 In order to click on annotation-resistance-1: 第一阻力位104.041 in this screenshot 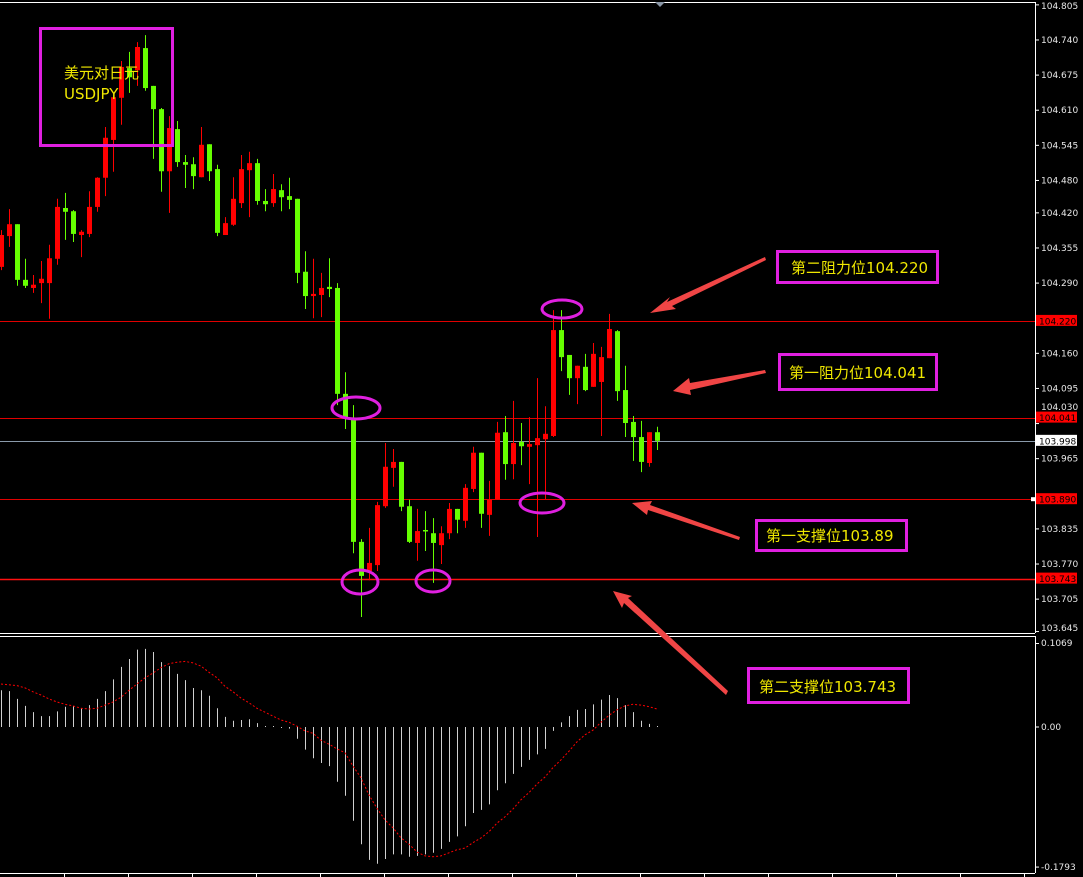, I will do `click(858, 372)`.